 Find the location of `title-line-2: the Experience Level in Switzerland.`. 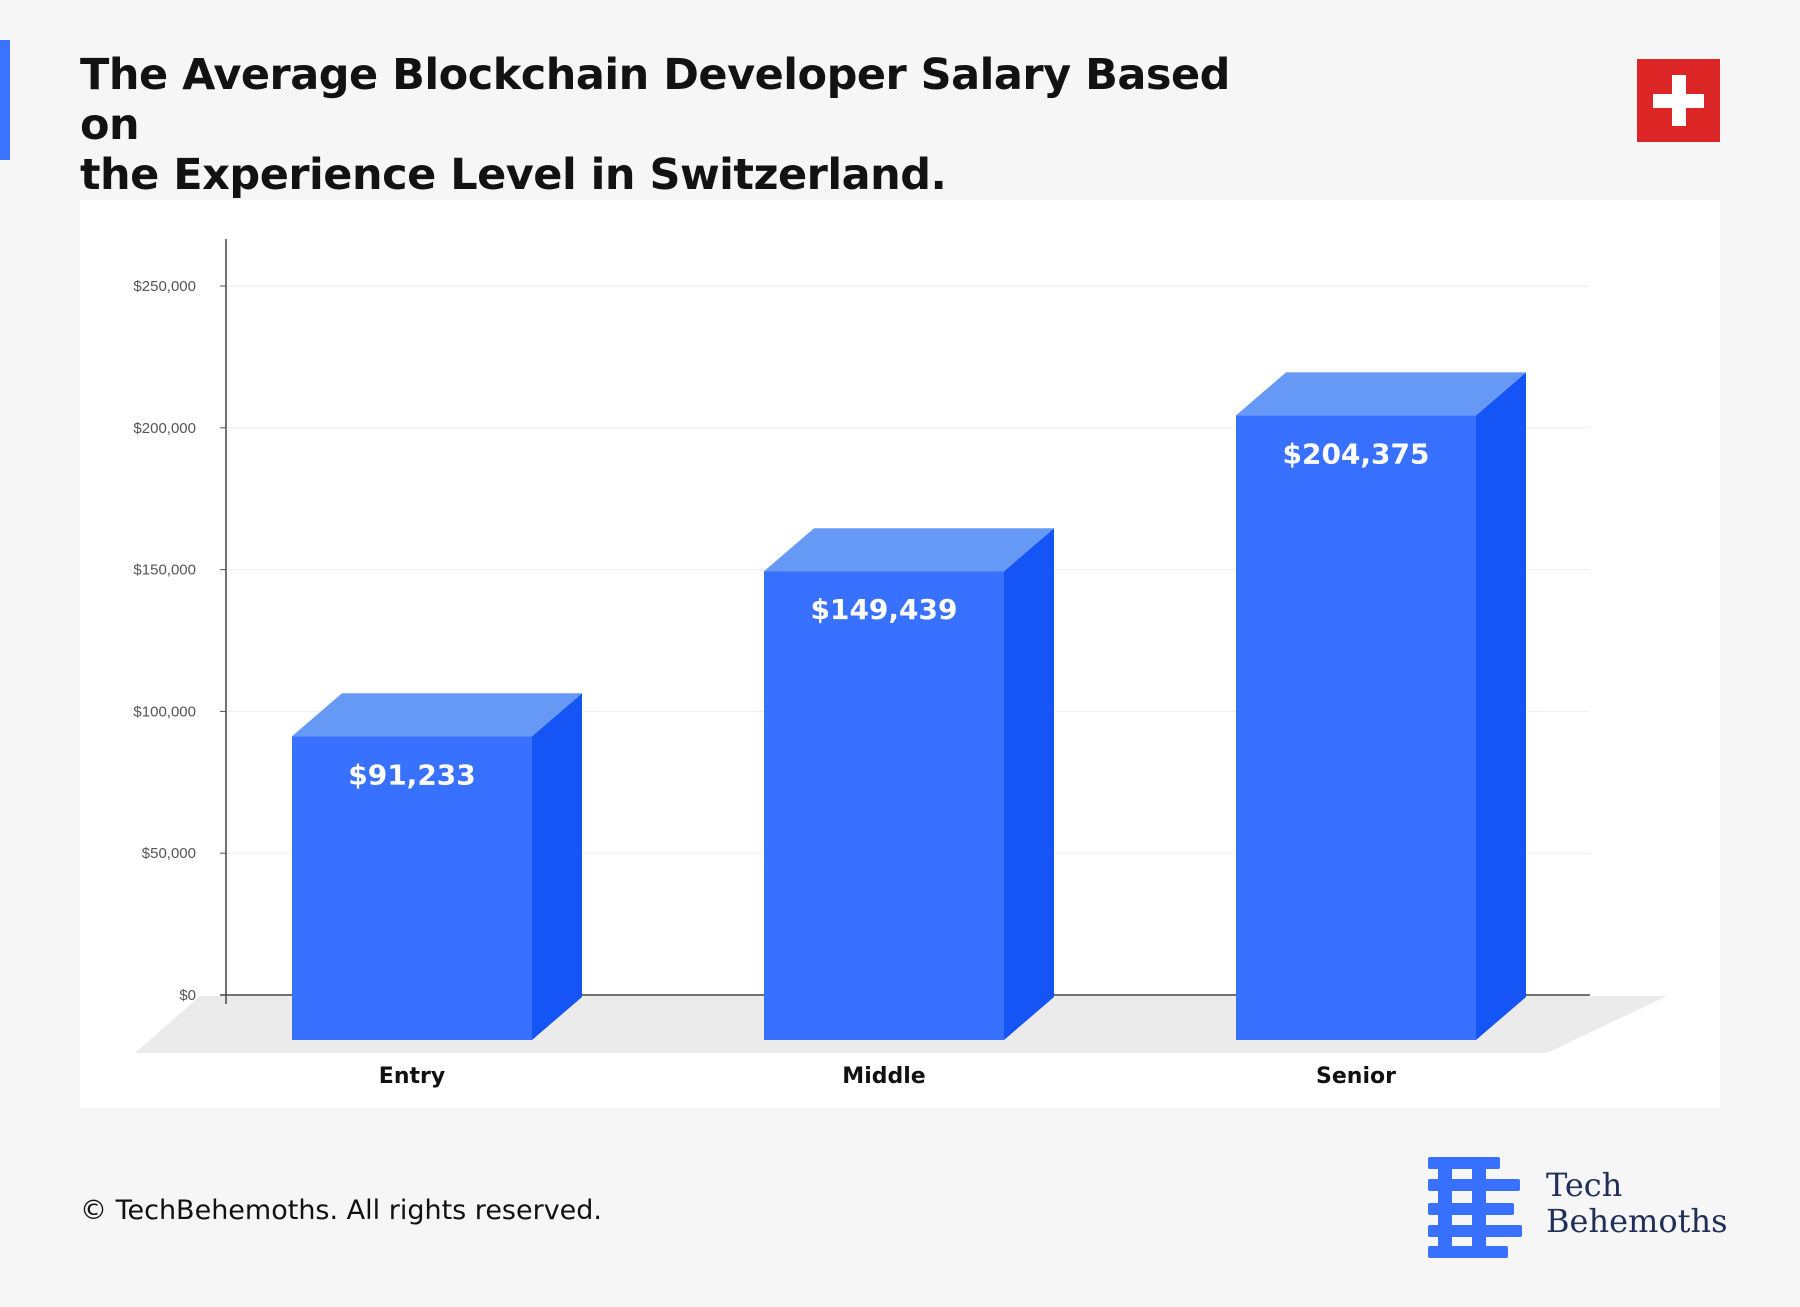

title-line-2: the Experience Level in Switzerland. is located at coordinates (513, 175).